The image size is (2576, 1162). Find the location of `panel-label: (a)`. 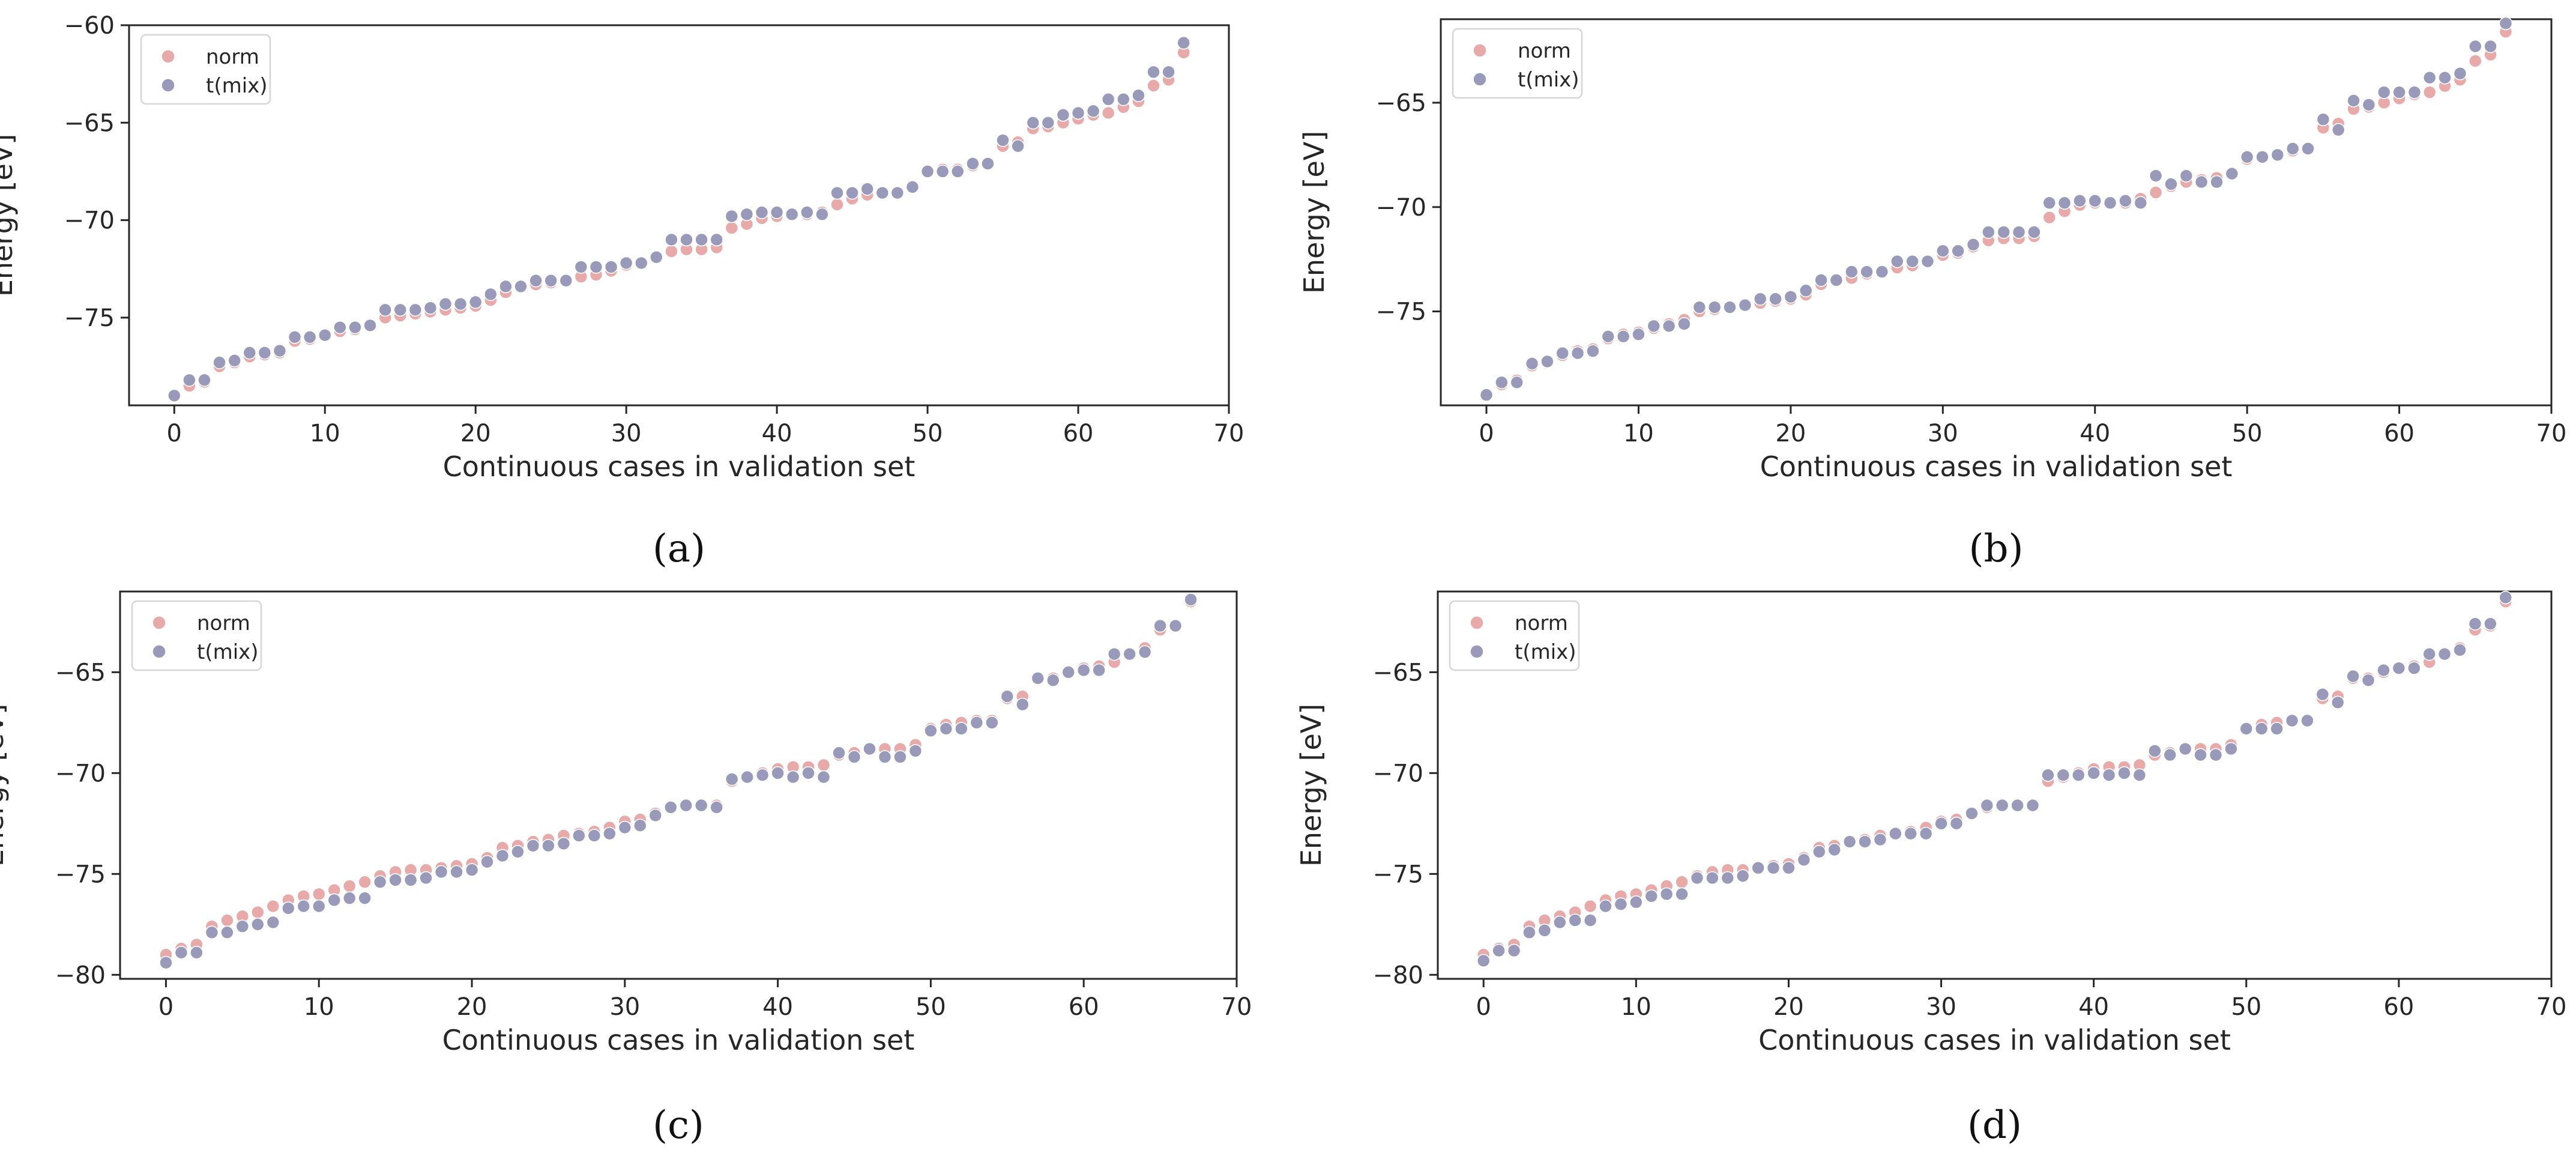

panel-label: (a) is located at coordinates (679, 549).